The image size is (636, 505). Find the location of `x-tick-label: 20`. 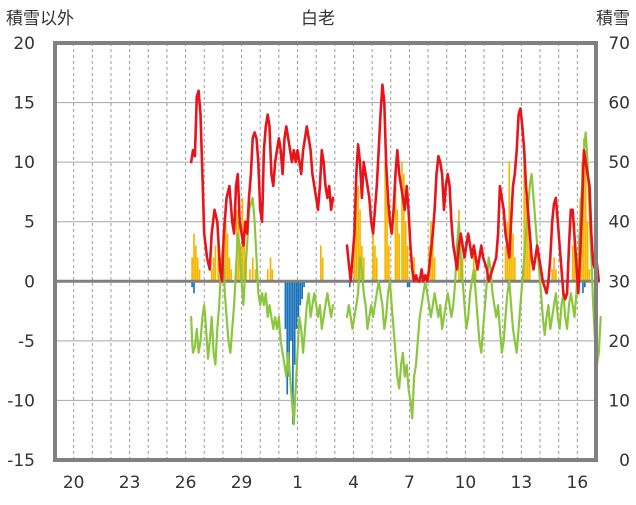

x-tick-label: 20 is located at coordinates (74, 483).